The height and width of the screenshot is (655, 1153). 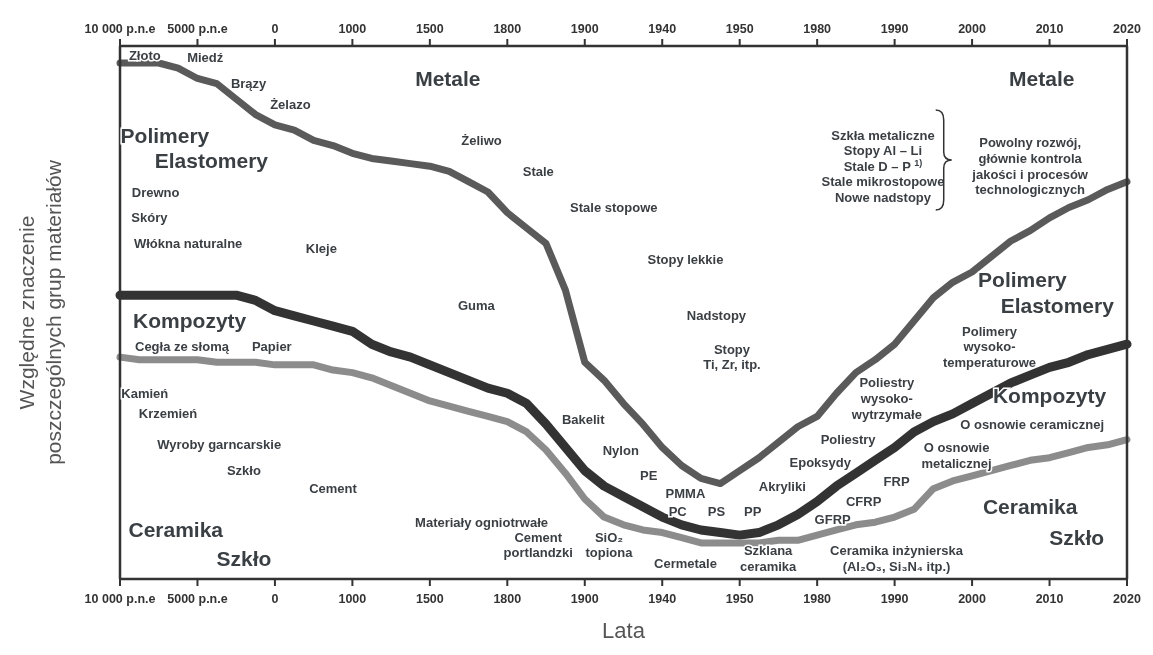 What do you see at coordinates (583, 419) in the screenshot?
I see `annotation: Bakelit` at bounding box center [583, 419].